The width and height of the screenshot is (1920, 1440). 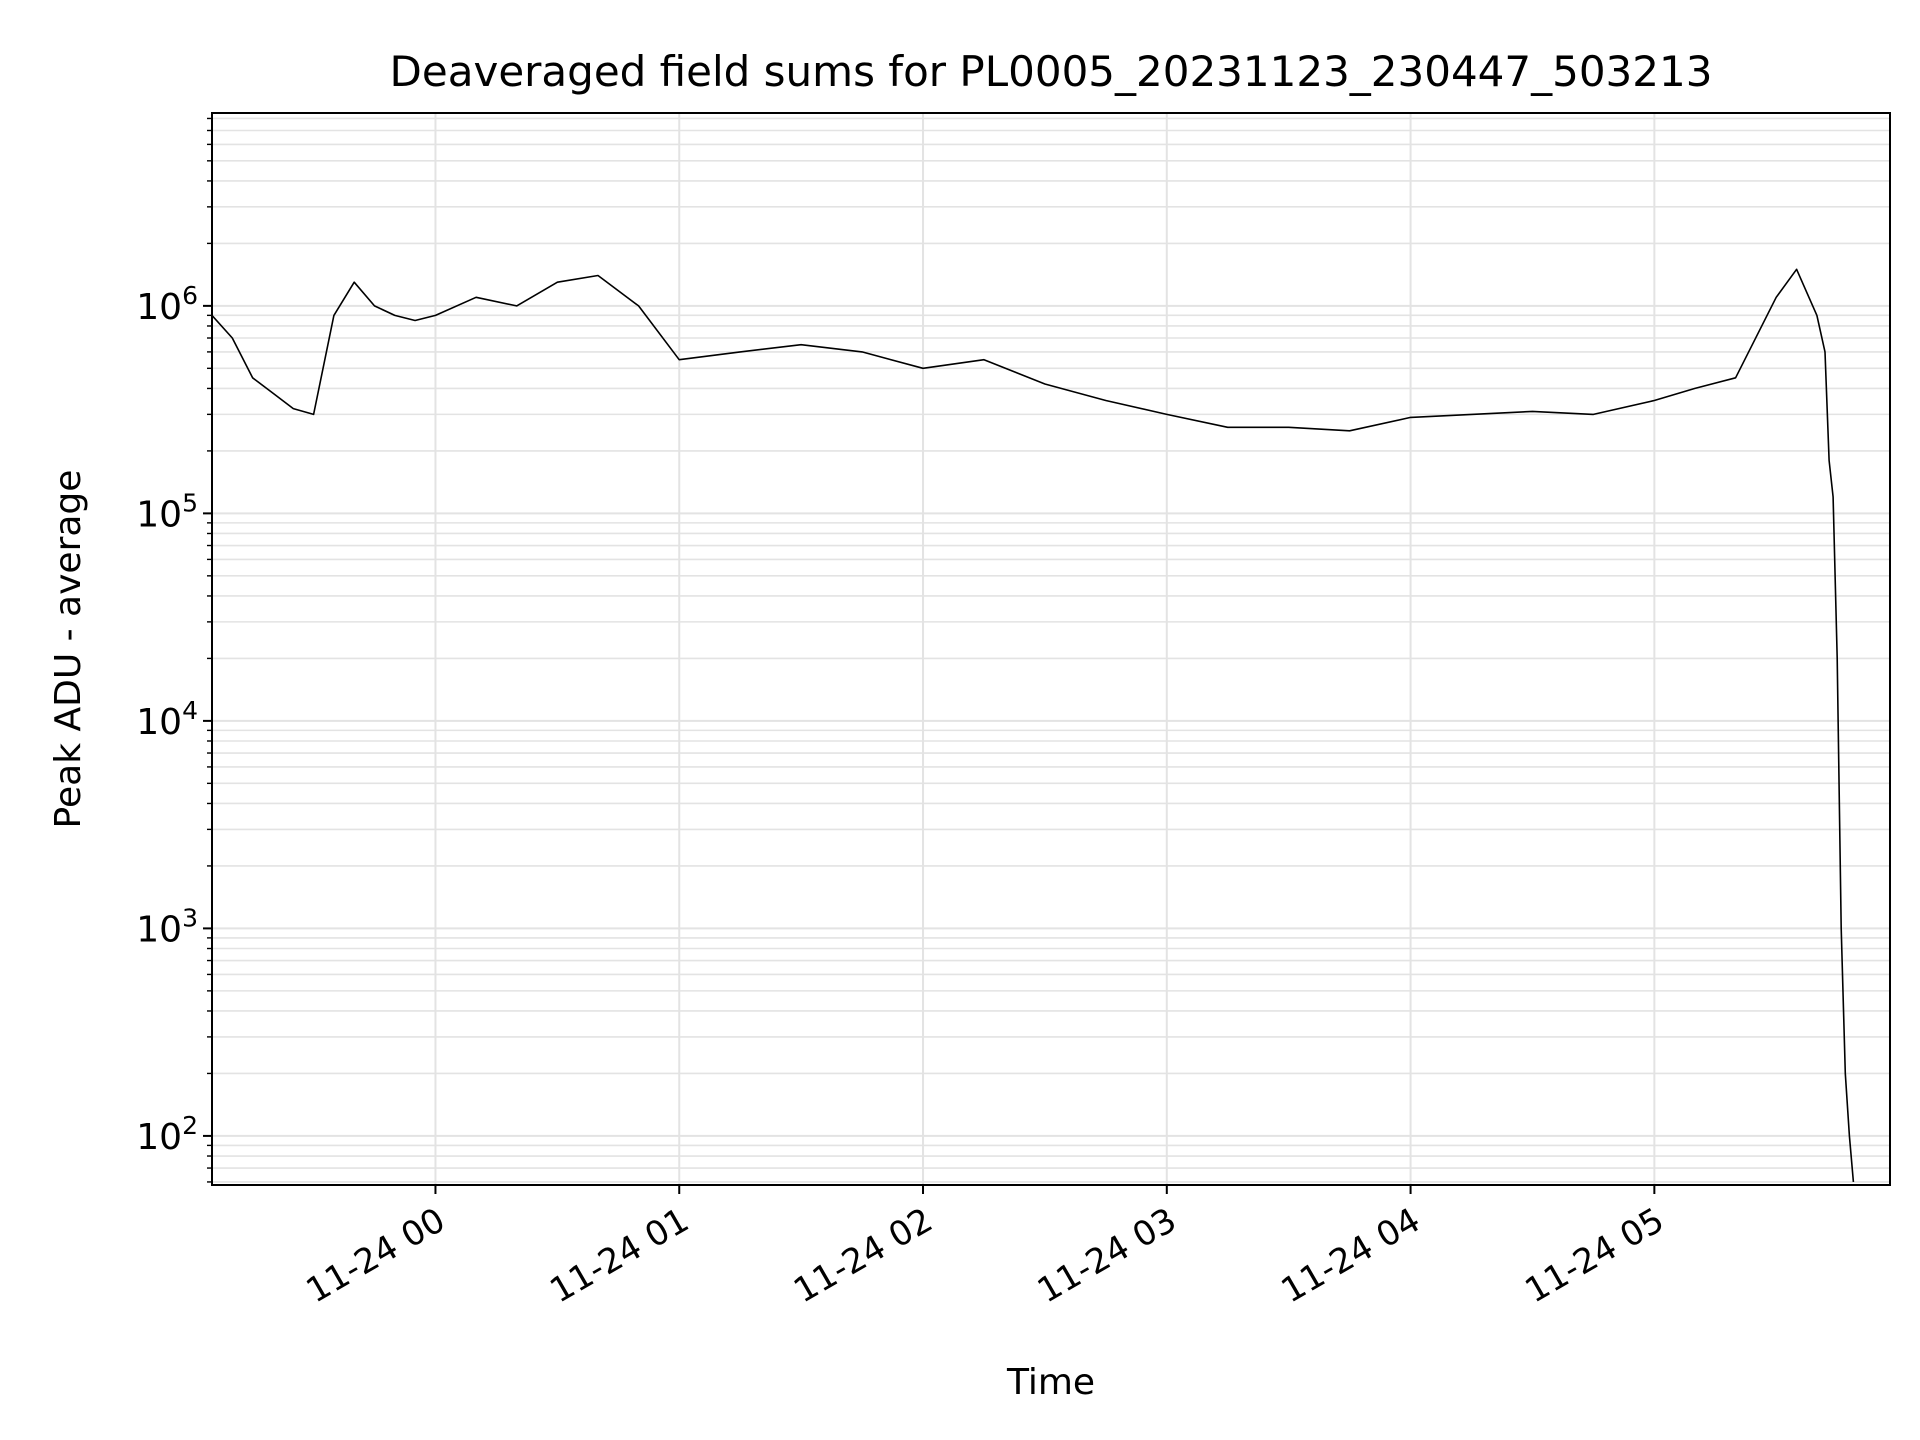 I want to click on y-tick-label: 10⁵, so click(x=167, y=511).